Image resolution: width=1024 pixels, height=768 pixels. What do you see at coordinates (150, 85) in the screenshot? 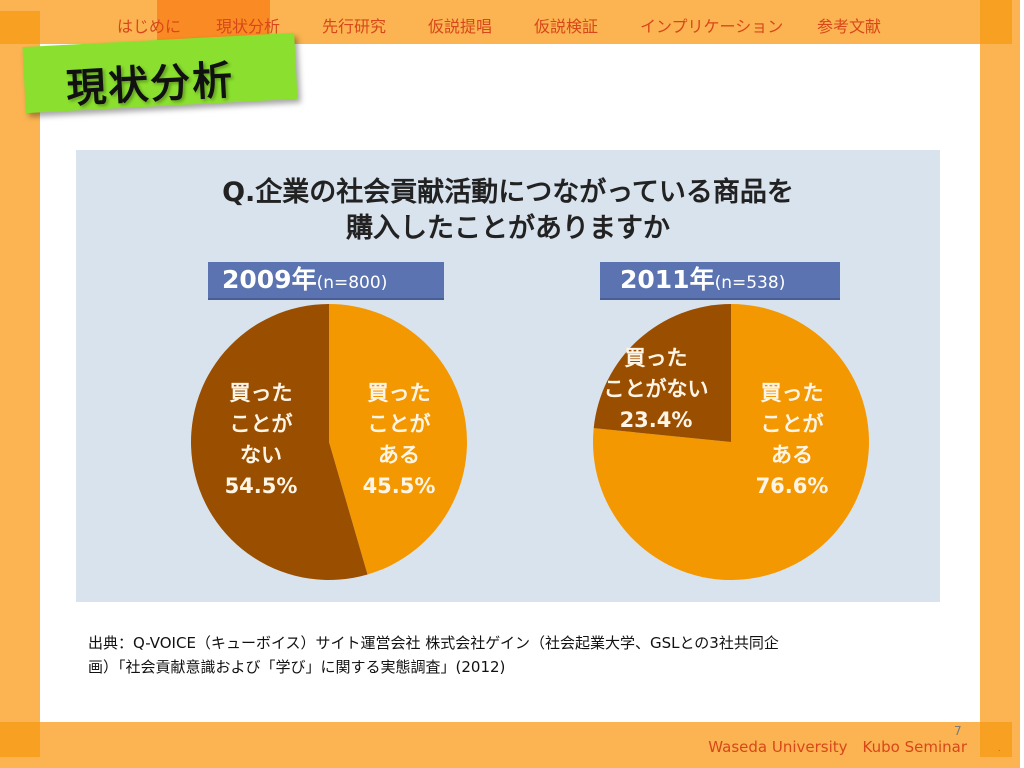
I see `slide-title: 現状分析` at bounding box center [150, 85].